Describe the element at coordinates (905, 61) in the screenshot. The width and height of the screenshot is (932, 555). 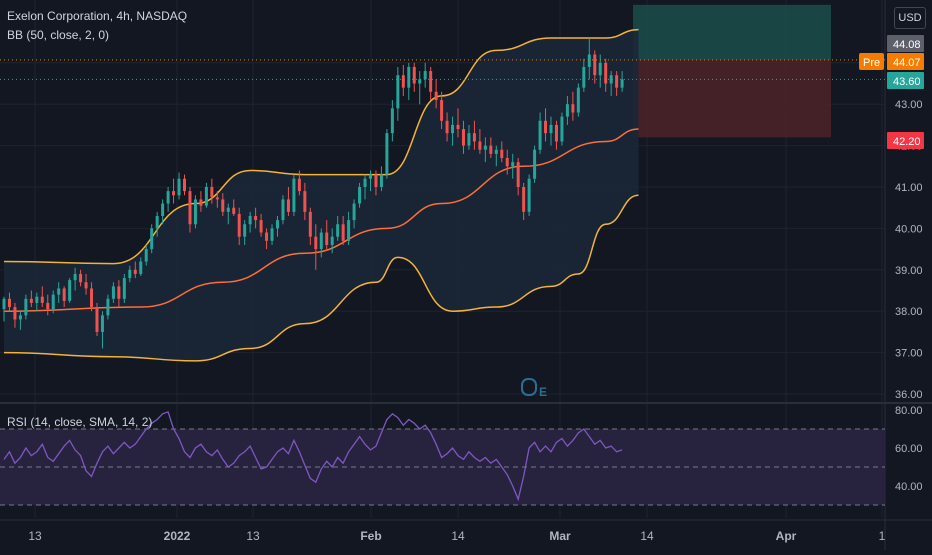
I see `price-badge-pre` at that location.